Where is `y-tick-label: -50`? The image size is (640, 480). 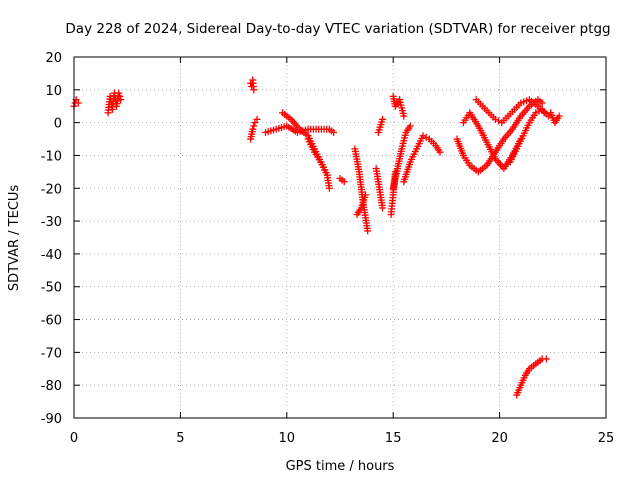 y-tick-label: -50 is located at coordinates (51, 288).